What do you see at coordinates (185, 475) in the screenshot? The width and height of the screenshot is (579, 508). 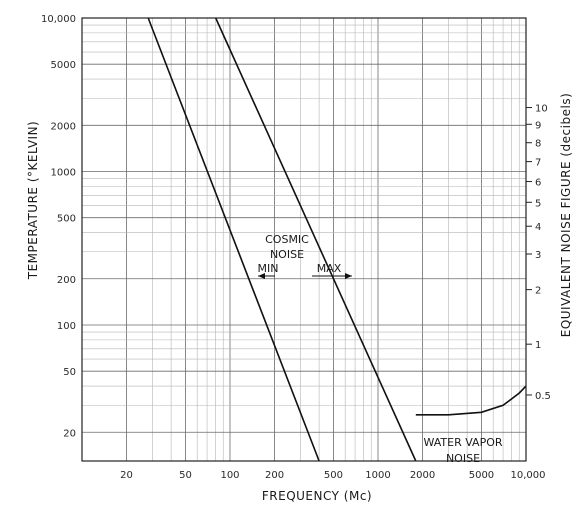 I see `x-tick-label: 50` at bounding box center [185, 475].